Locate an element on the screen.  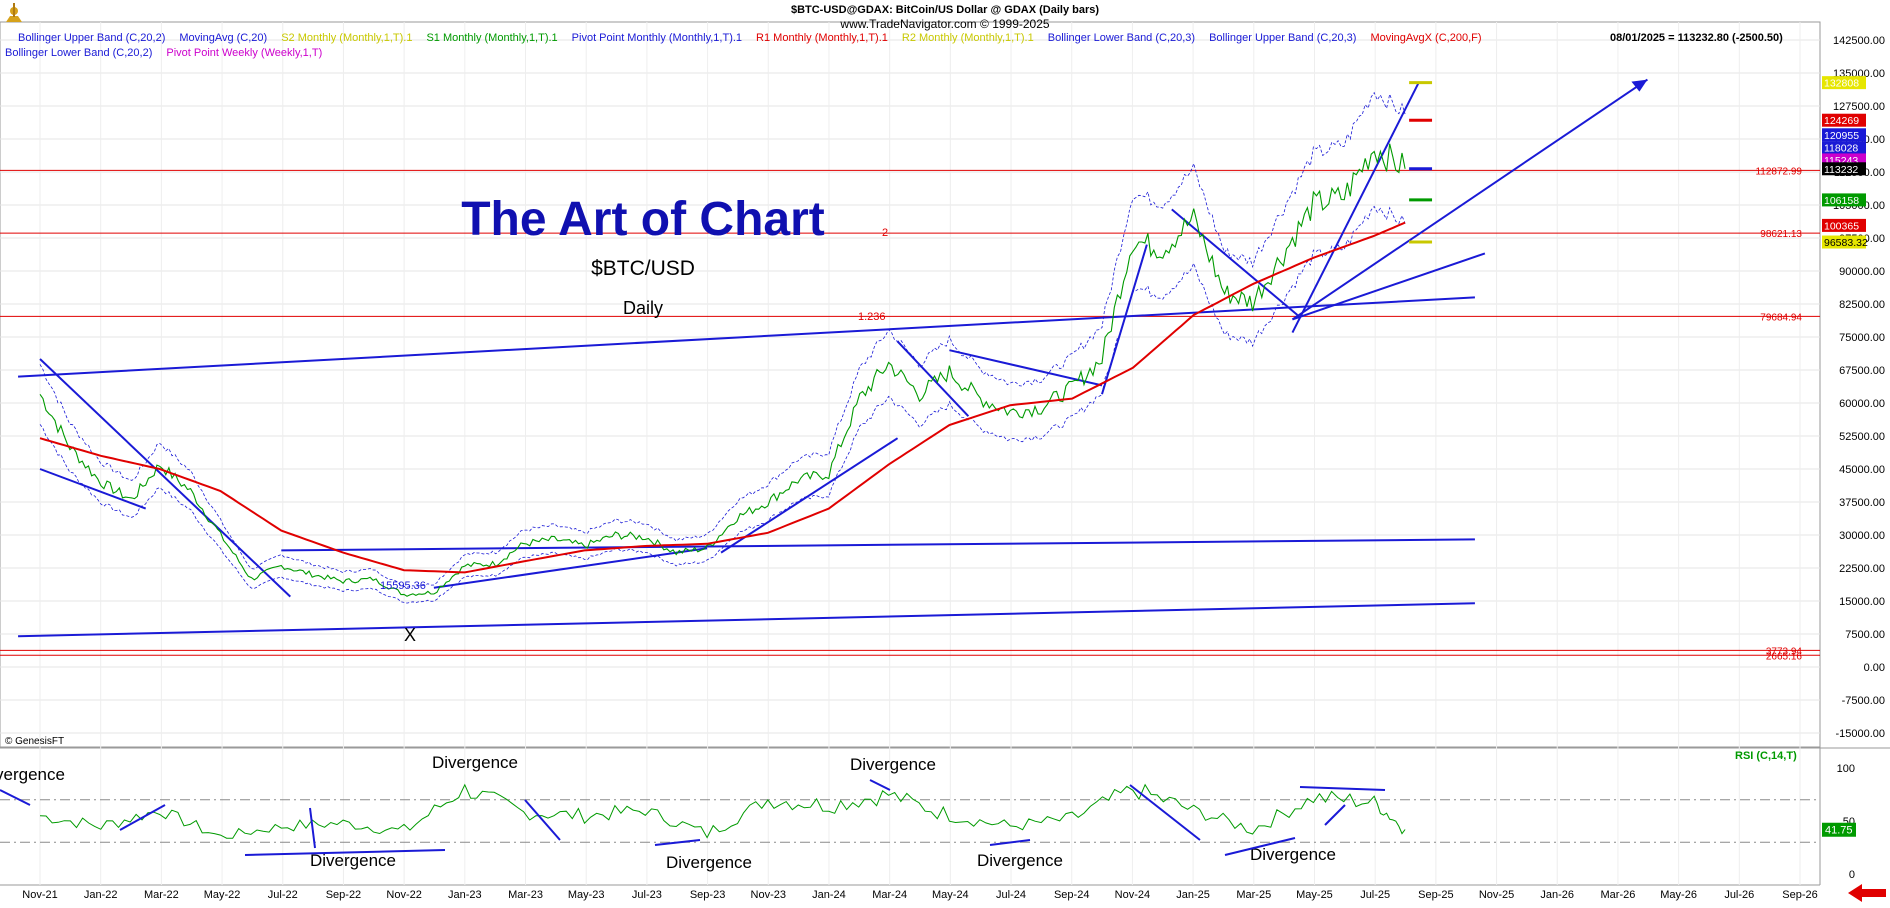
rsi-panel is located at coordinates (910, 813).